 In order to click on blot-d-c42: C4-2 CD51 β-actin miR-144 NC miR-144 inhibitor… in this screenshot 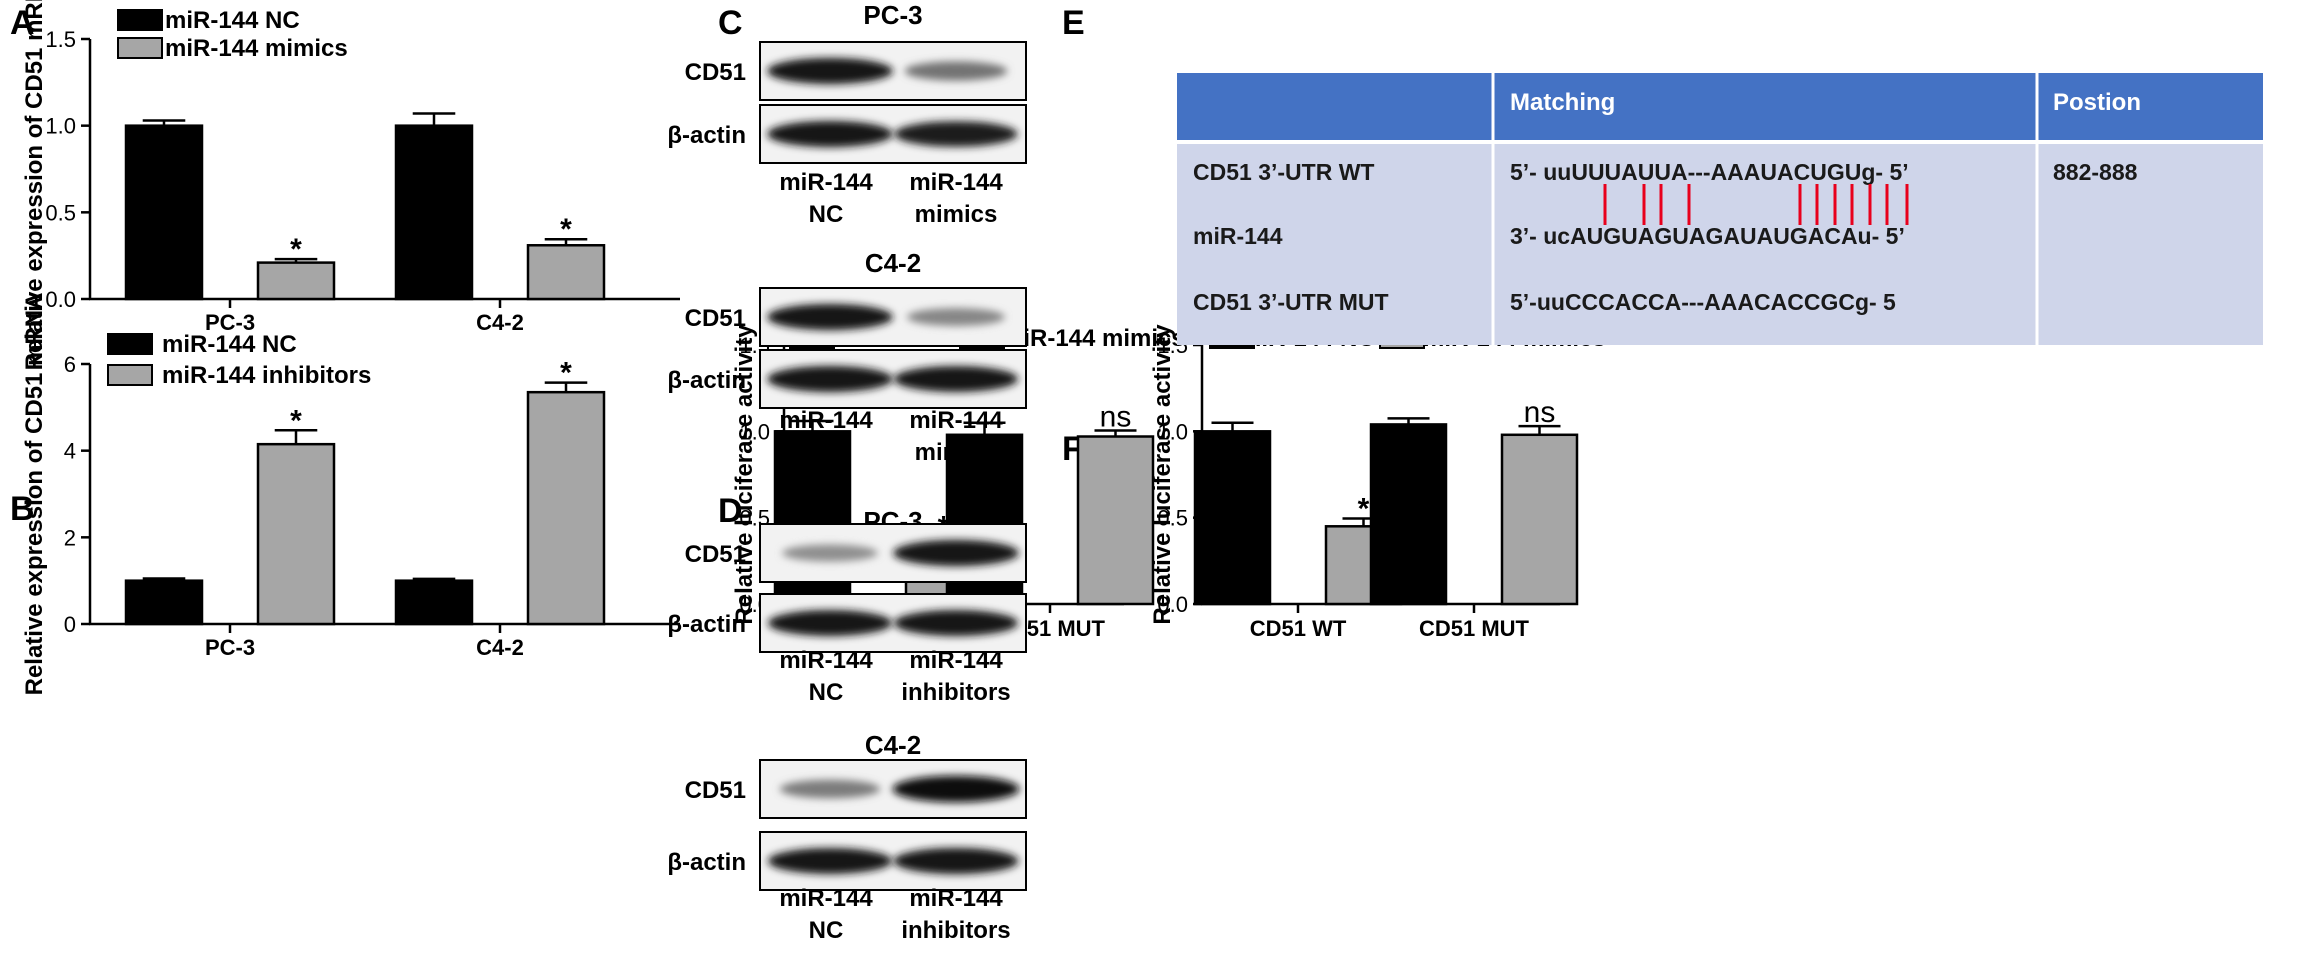, I will do `click(847, 837)`.